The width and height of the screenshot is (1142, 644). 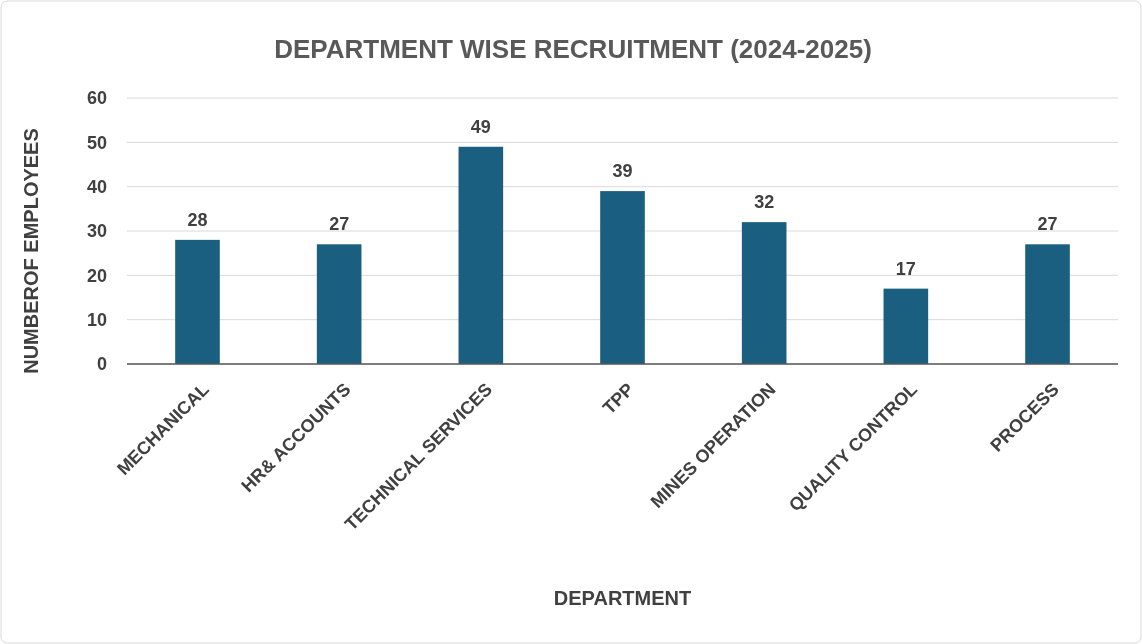 What do you see at coordinates (96, 98) in the screenshot?
I see `y-tick-label: 60` at bounding box center [96, 98].